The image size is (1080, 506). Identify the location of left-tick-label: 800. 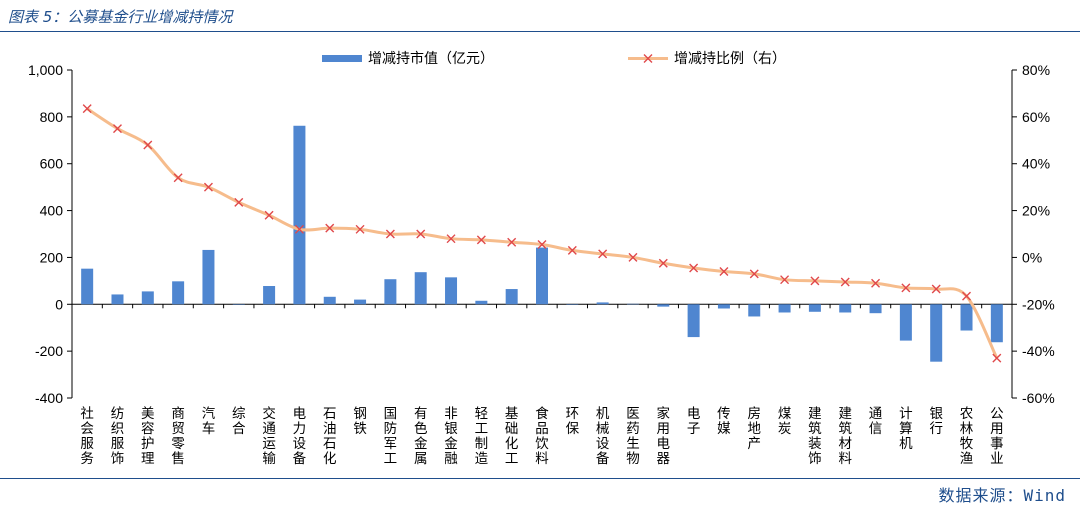
(52, 117).